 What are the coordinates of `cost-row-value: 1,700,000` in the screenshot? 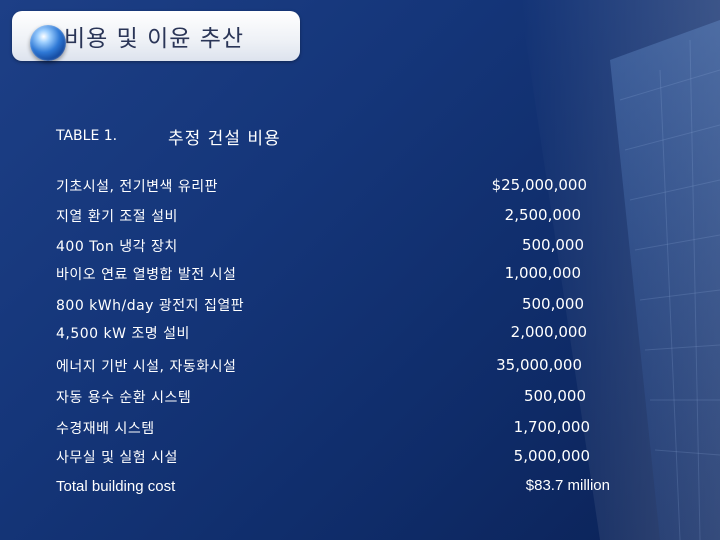 It's located at (551, 427).